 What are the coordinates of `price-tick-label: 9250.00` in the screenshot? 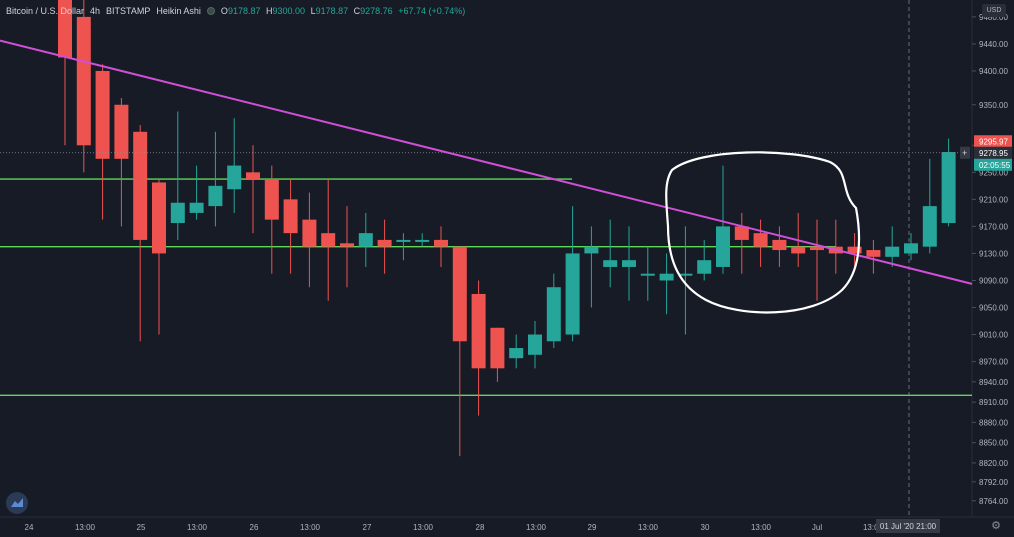 It's located at (993, 172).